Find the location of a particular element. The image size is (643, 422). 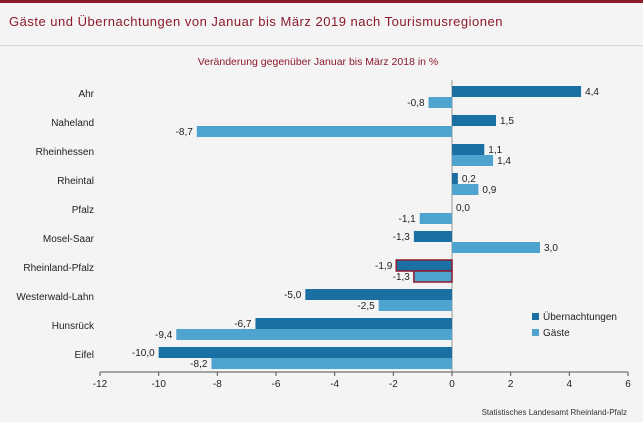

category-label: Rheinland-Pfalz is located at coordinates (58, 268).